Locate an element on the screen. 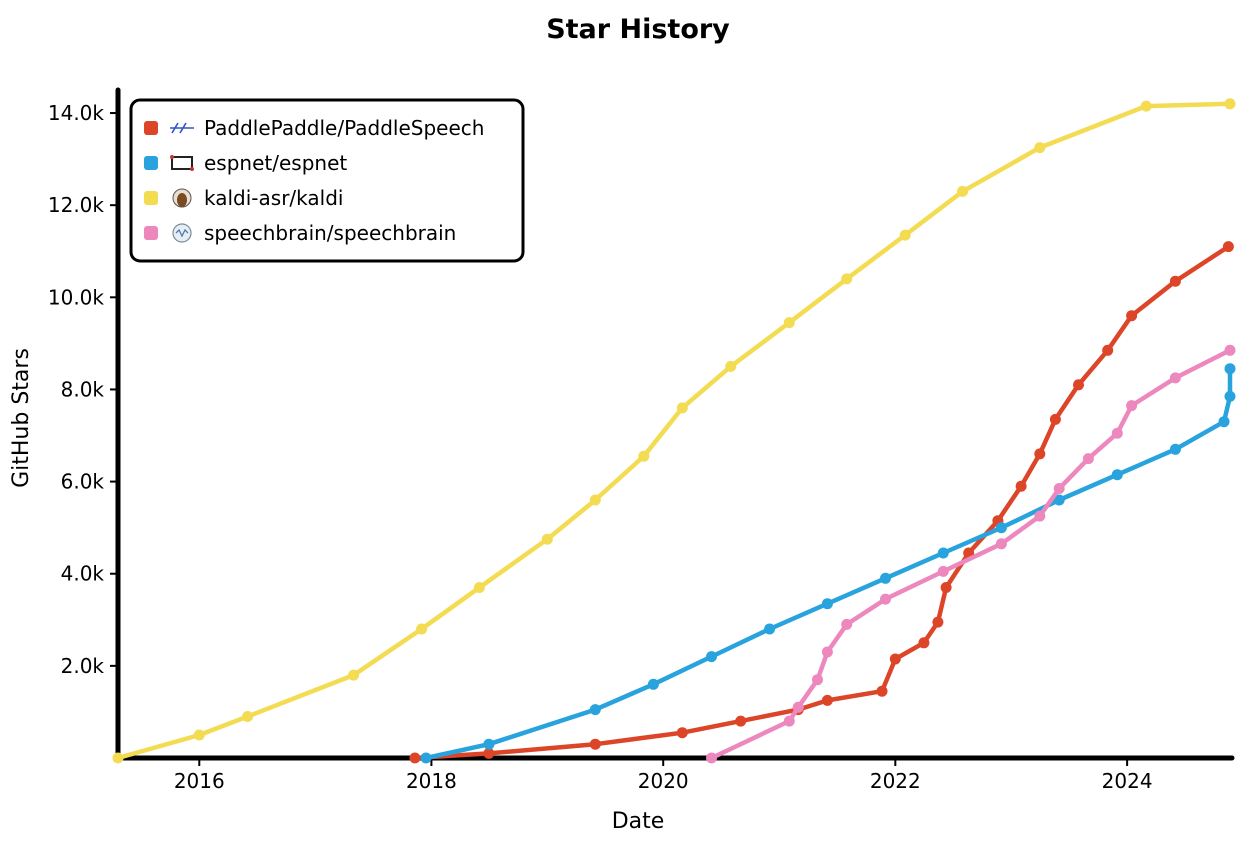 The width and height of the screenshot is (1253, 850). legend-item: PaddlePaddle/PaddleSpeech is located at coordinates (314, 128).